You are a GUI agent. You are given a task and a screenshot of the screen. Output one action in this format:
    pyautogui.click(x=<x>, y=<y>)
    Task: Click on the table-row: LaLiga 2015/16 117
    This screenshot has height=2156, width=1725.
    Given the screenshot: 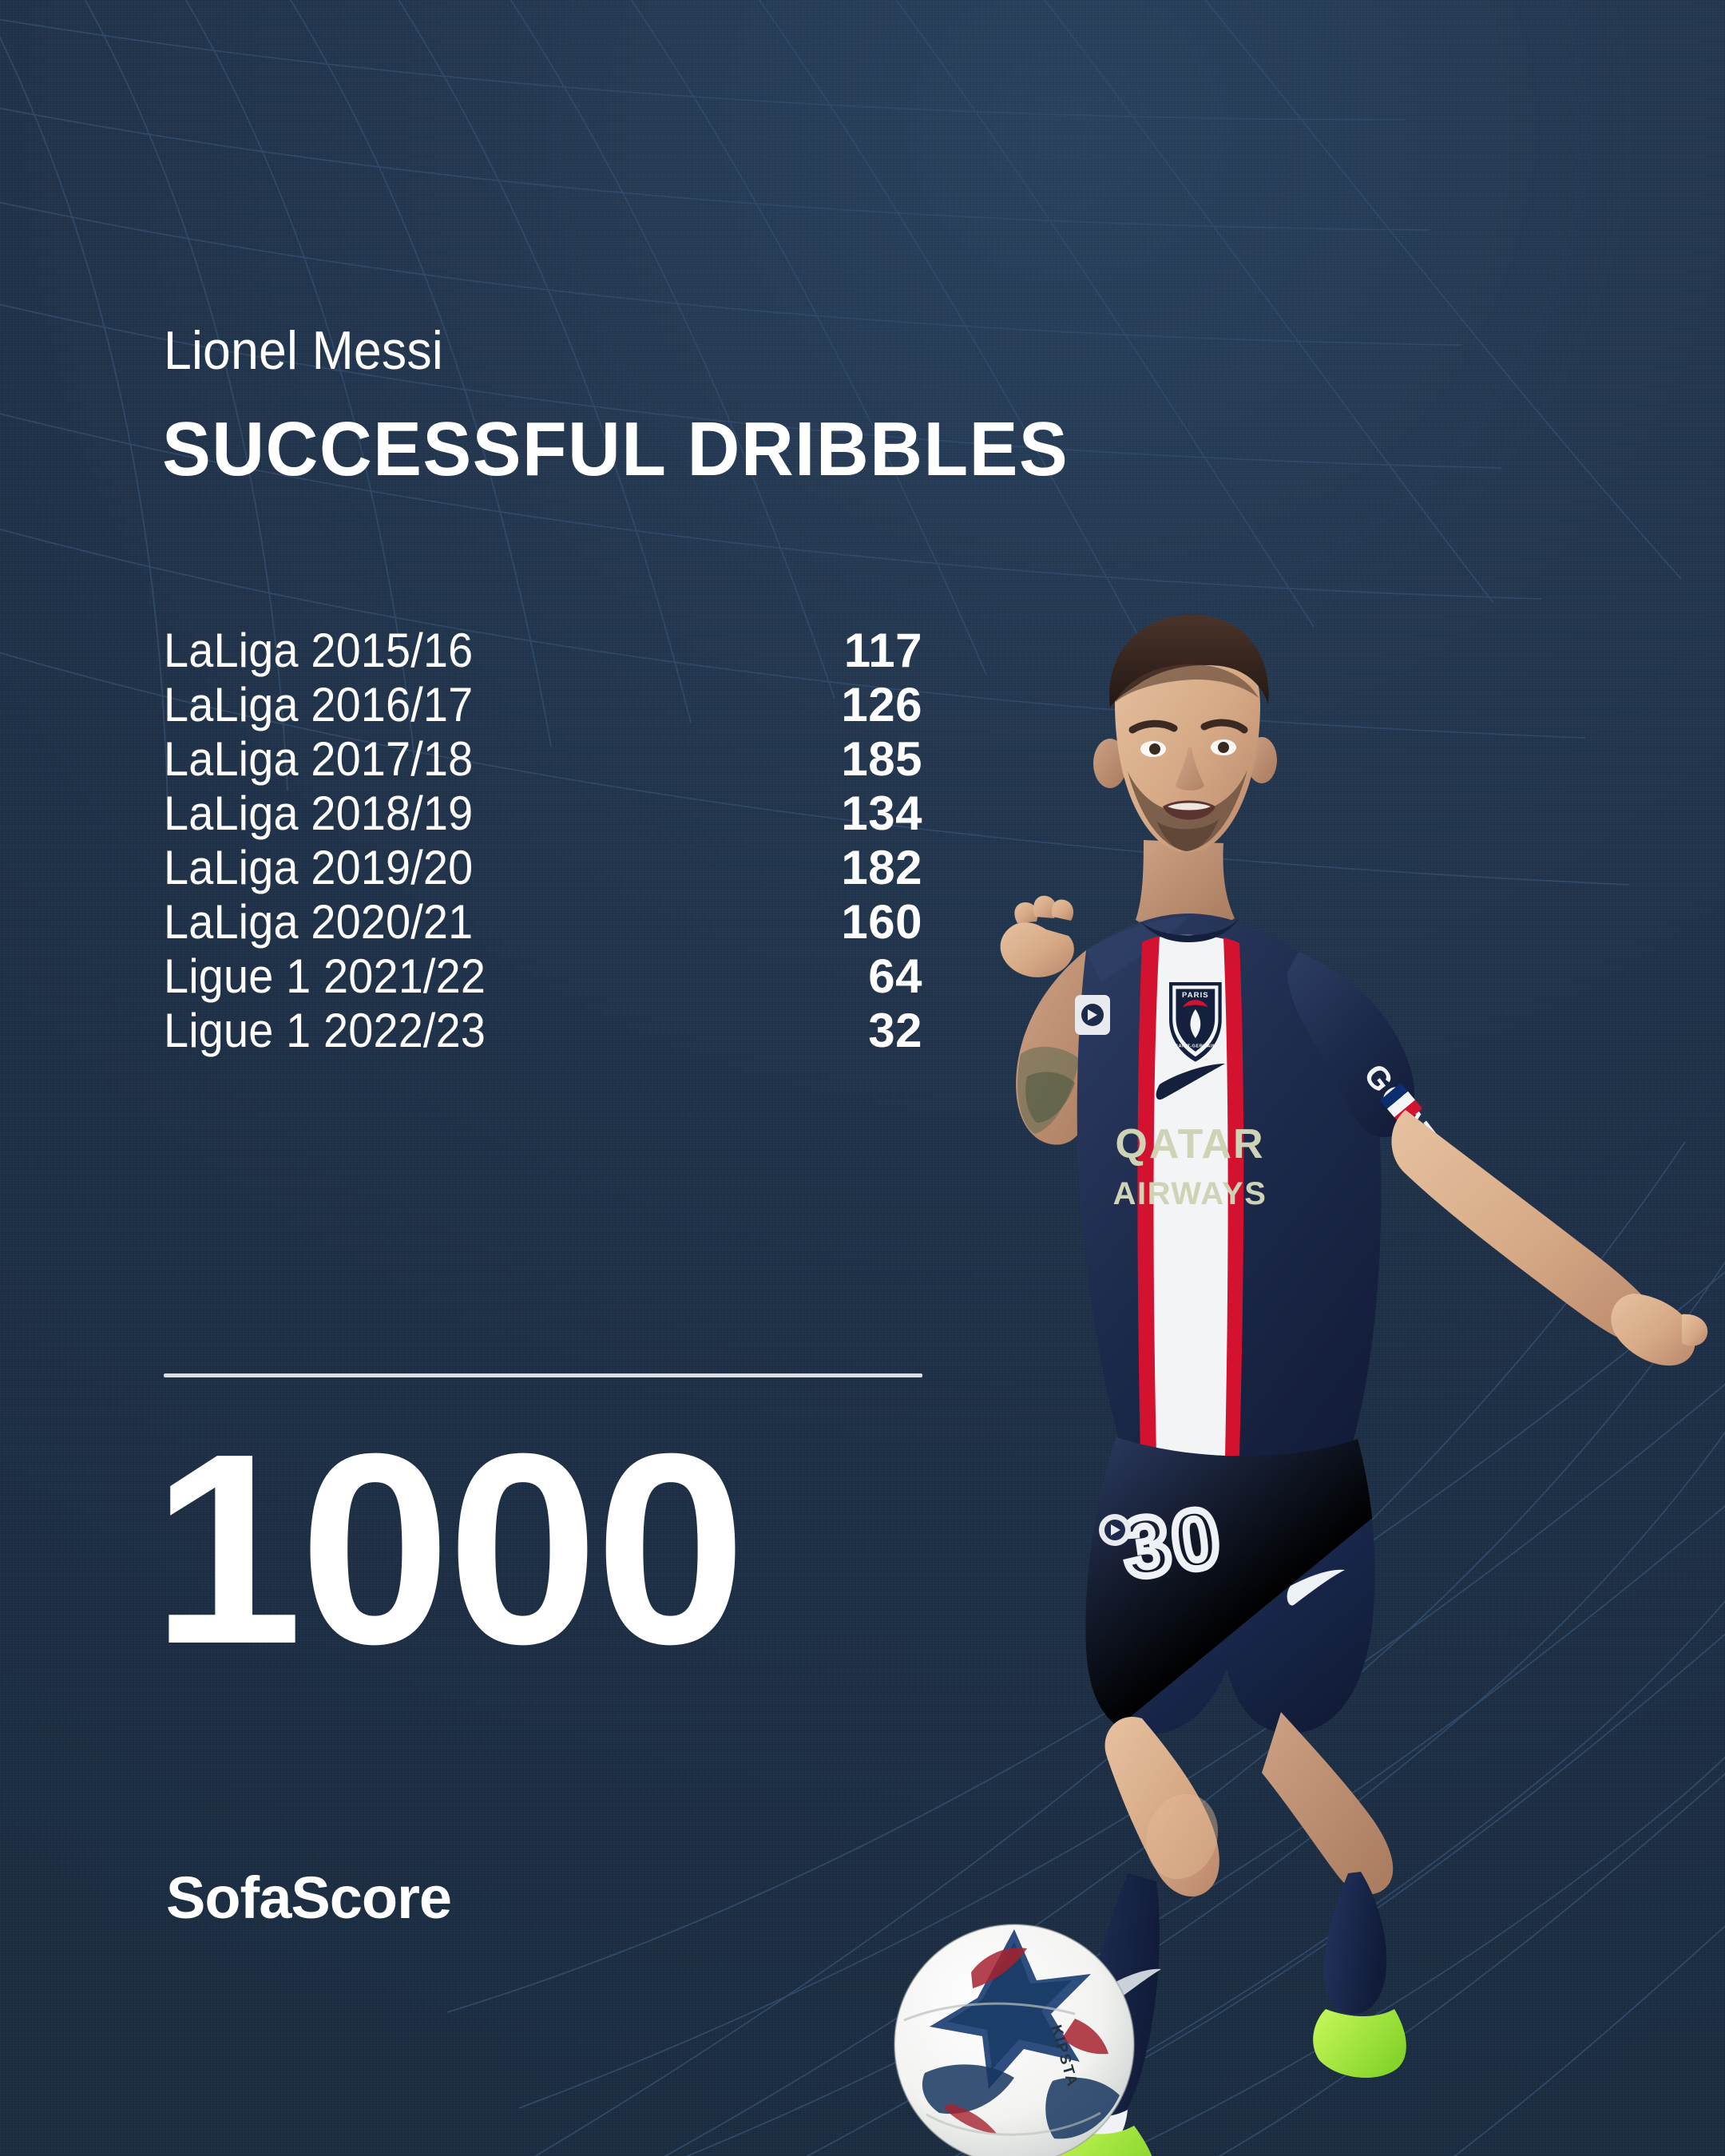 What is the action you would take?
    pyautogui.click(x=543, y=654)
    